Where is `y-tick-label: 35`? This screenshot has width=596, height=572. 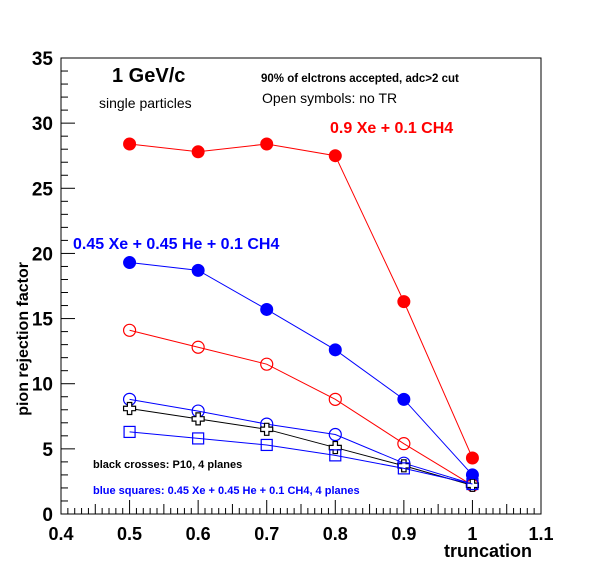
y-tick-label: 35 is located at coordinates (43, 59).